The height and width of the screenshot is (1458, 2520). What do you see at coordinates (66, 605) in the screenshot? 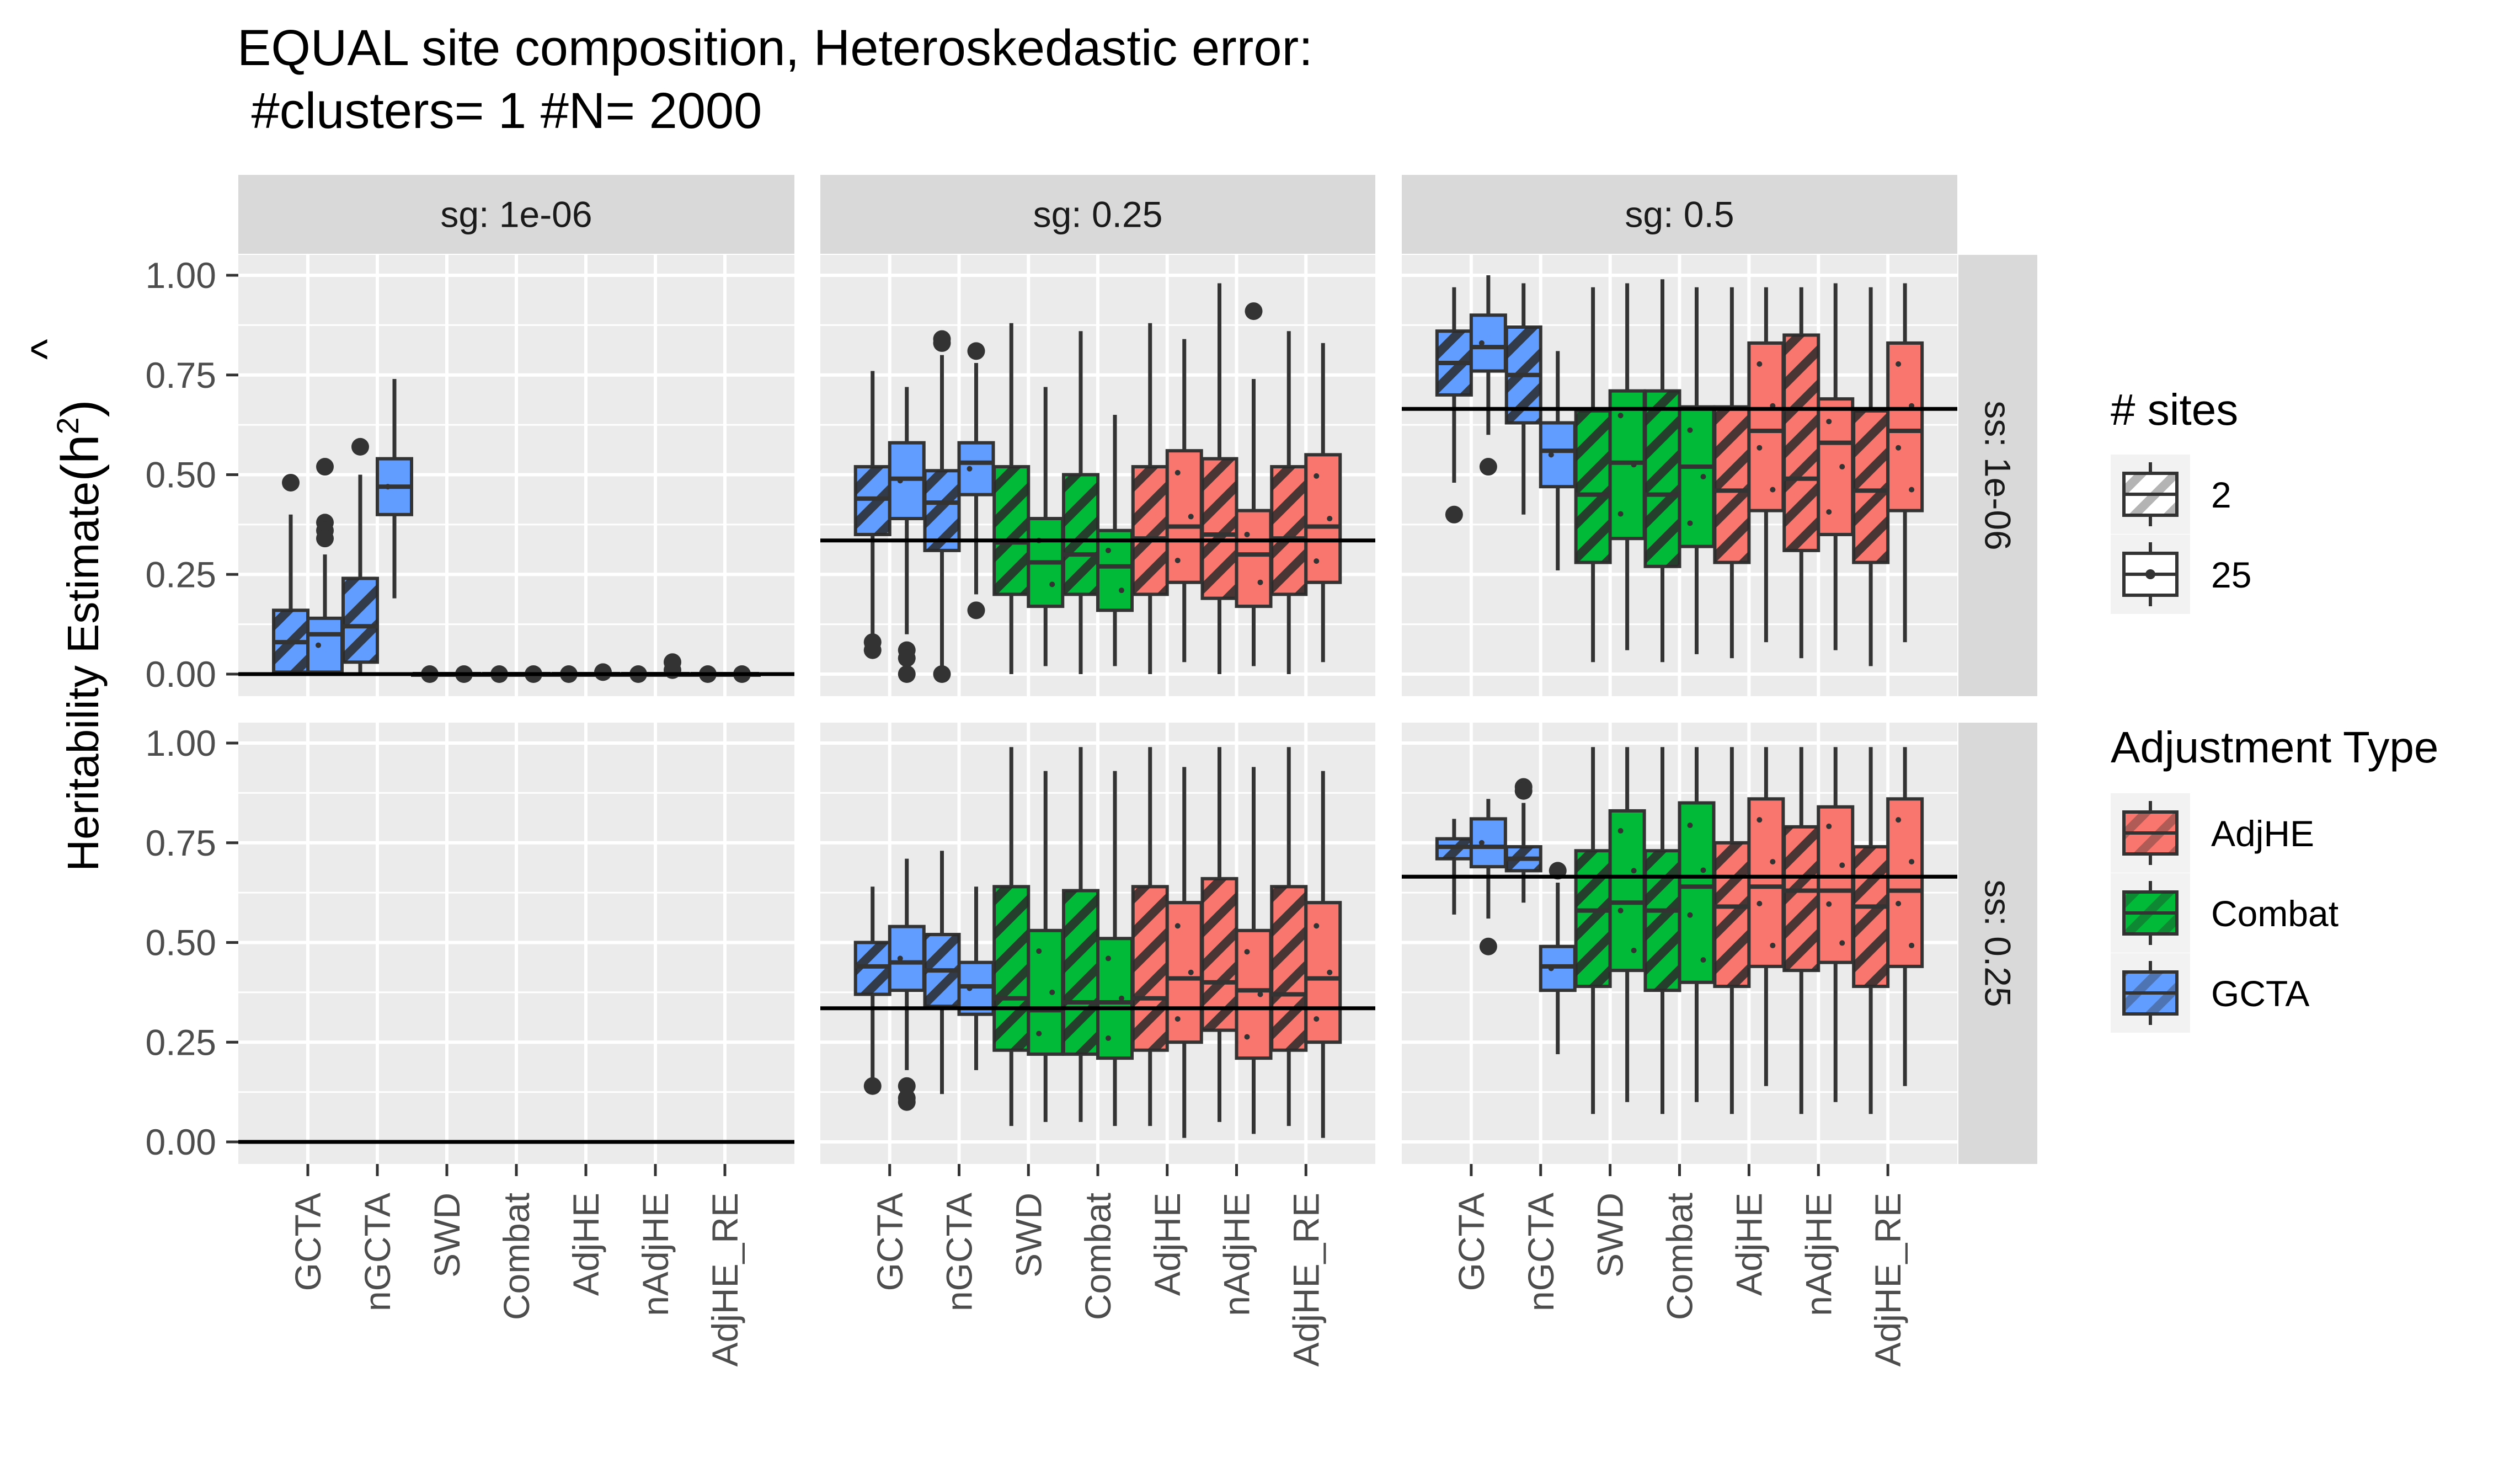
I see `y-axis-title: Heritability Estimate(h2) ^` at bounding box center [66, 605].